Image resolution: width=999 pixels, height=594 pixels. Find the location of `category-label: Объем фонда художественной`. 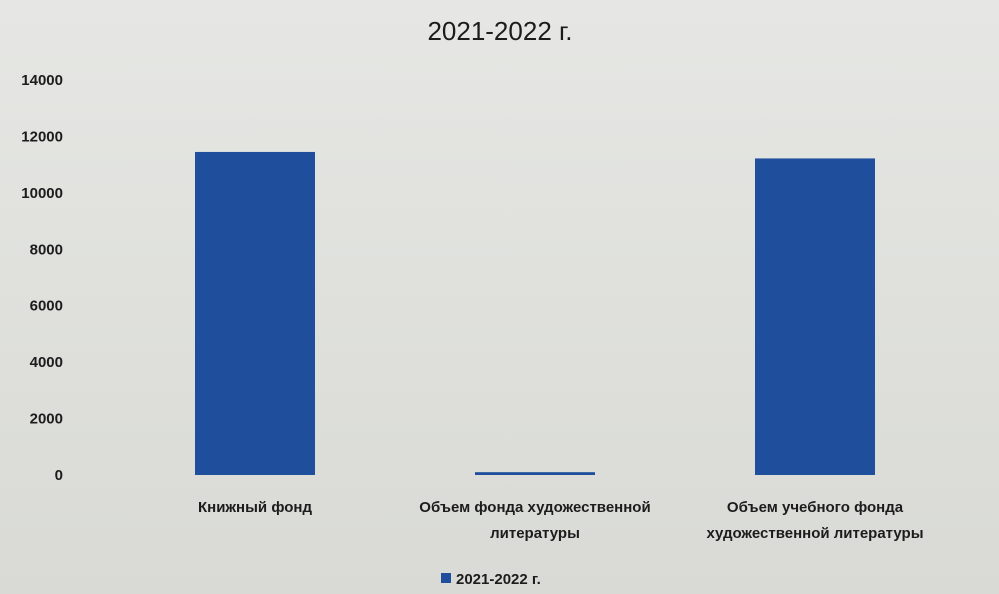

category-label: Объем фонда художественной is located at coordinates (534, 507).